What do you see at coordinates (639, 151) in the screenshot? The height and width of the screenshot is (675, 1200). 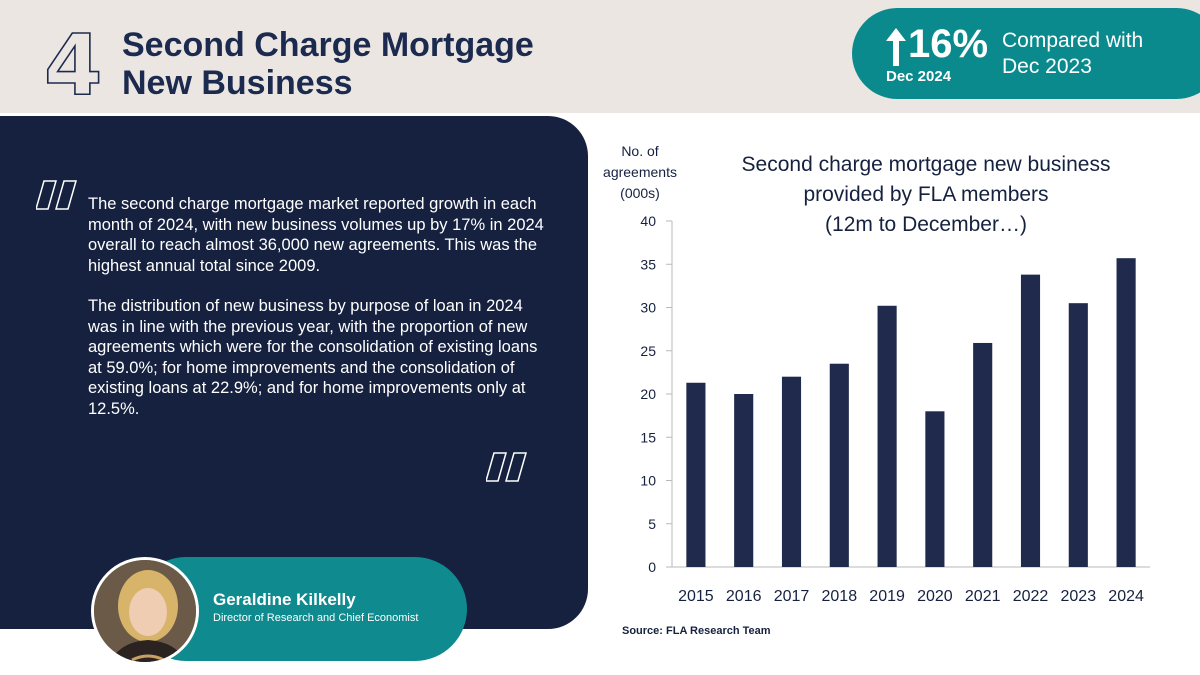 I see `y-axis-label-line: No. of` at bounding box center [639, 151].